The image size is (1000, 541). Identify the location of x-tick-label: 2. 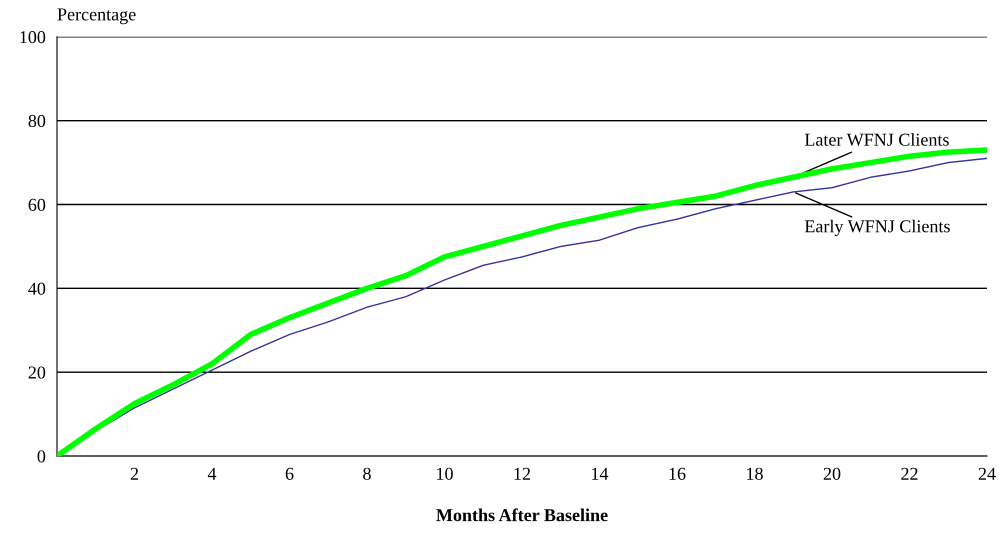
(134, 474).